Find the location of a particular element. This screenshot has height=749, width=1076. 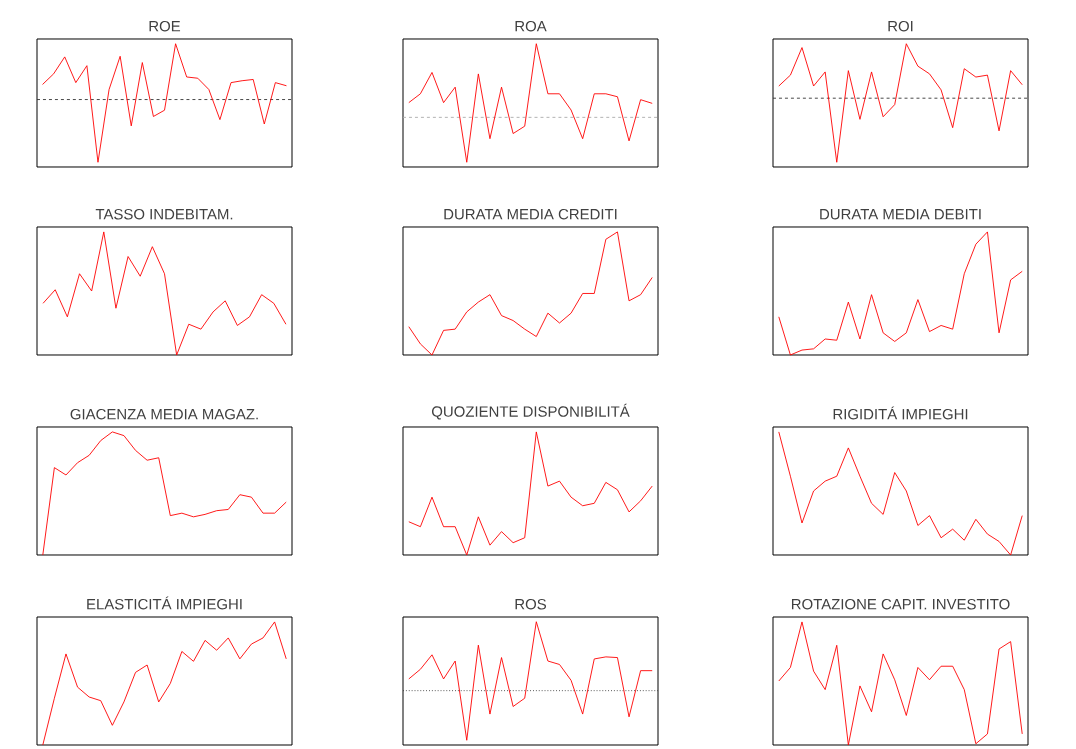

chart-title: ROA is located at coordinates (531, 26).